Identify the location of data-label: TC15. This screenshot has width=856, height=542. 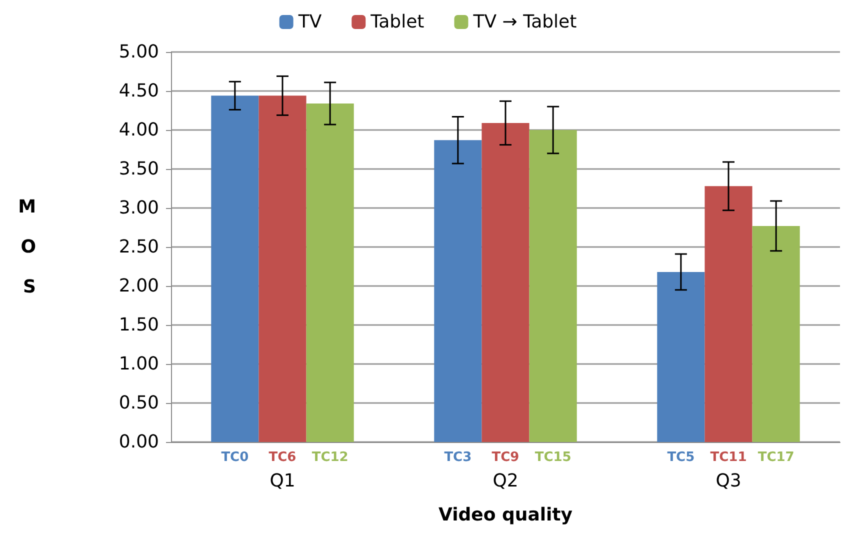
(553, 457).